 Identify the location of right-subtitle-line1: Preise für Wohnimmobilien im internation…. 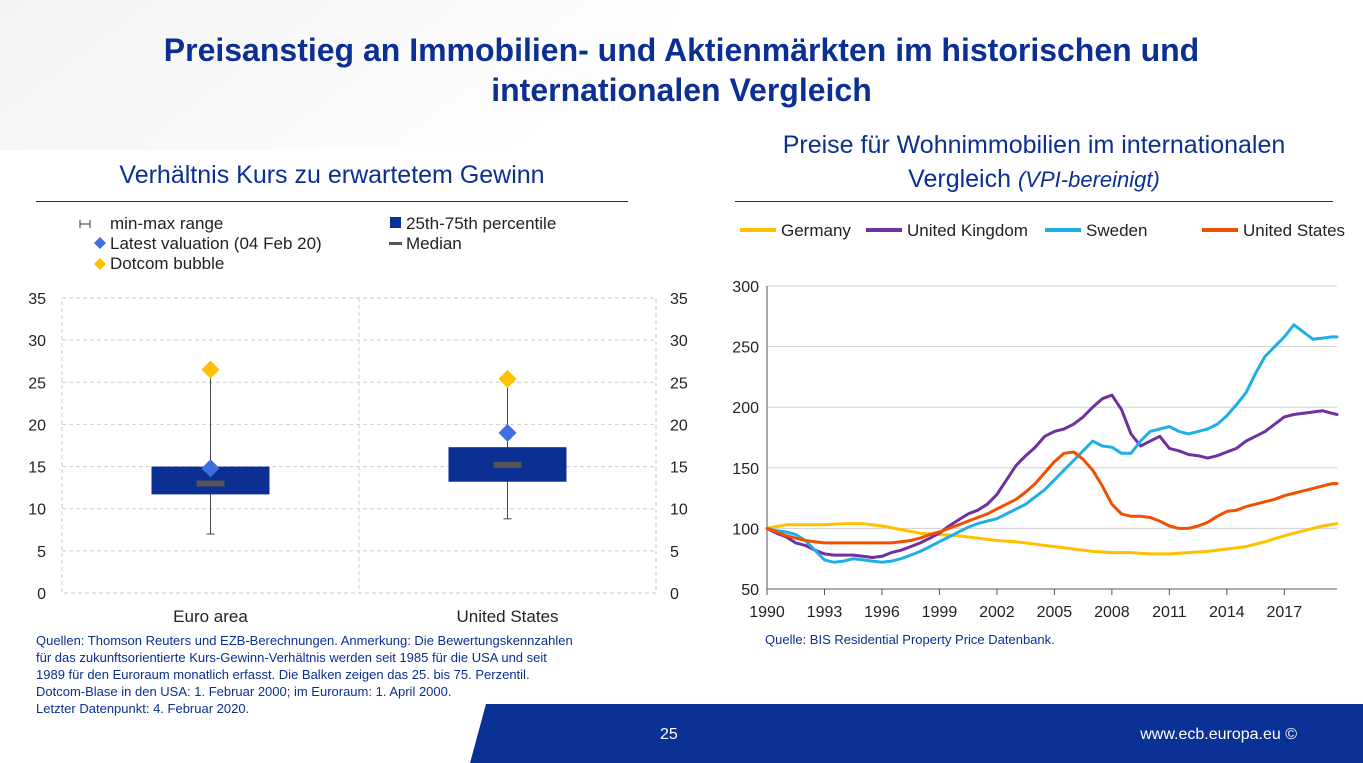
(1034, 145).